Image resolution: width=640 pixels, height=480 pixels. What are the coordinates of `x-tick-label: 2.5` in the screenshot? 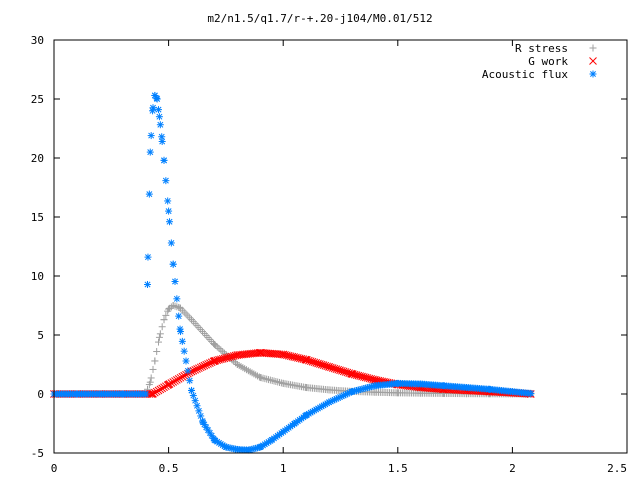 It's located at (617, 468).